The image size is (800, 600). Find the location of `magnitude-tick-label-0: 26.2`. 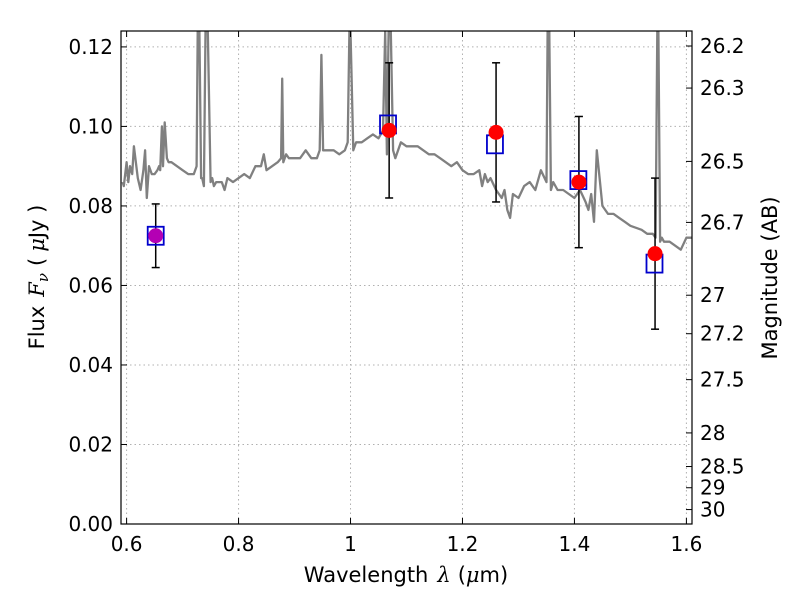

magnitude-tick-label-0: 26.2 is located at coordinates (722, 46).